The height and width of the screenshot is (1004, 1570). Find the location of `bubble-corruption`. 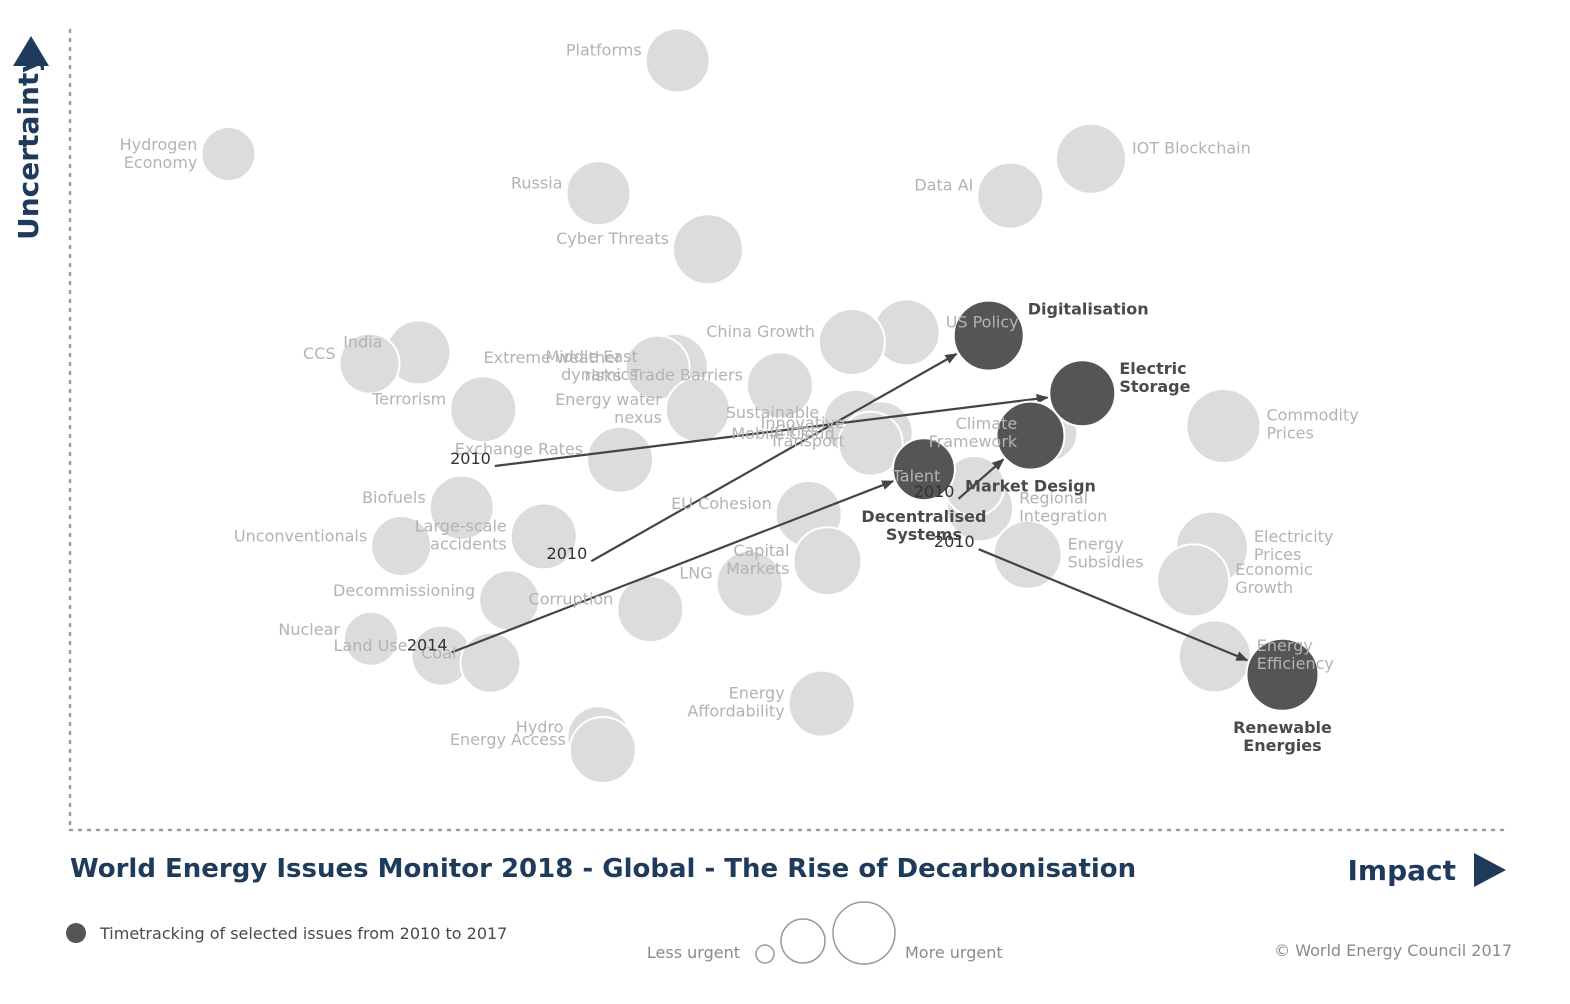

bubble-corruption is located at coordinates (650, 609).